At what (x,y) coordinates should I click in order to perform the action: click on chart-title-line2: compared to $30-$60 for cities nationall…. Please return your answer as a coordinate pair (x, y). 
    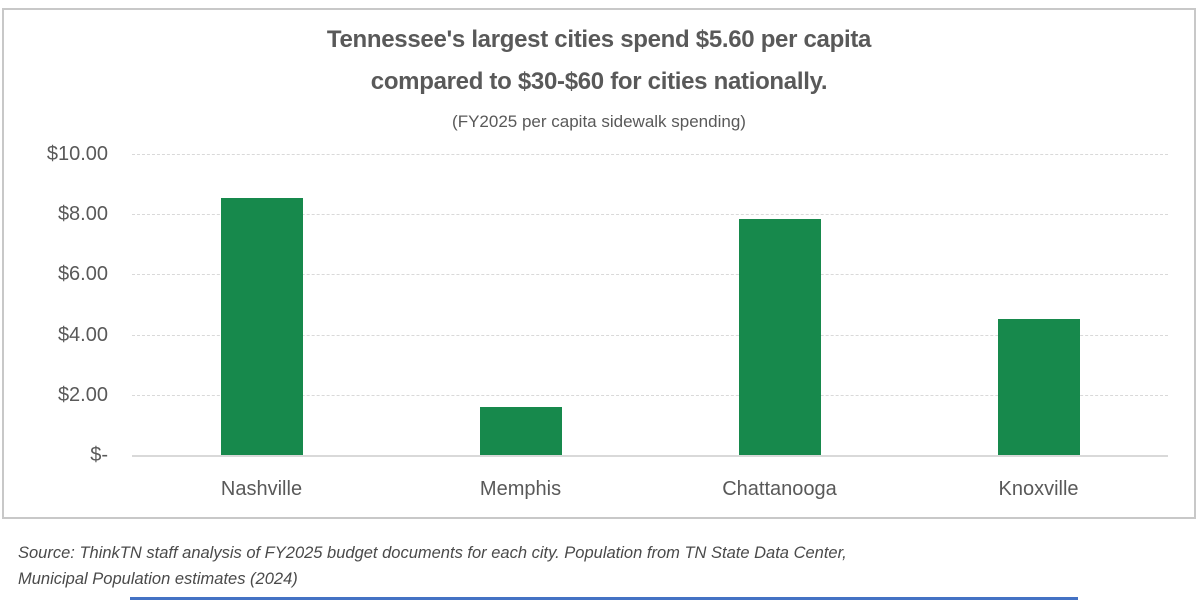
    Looking at the image, I should click on (599, 81).